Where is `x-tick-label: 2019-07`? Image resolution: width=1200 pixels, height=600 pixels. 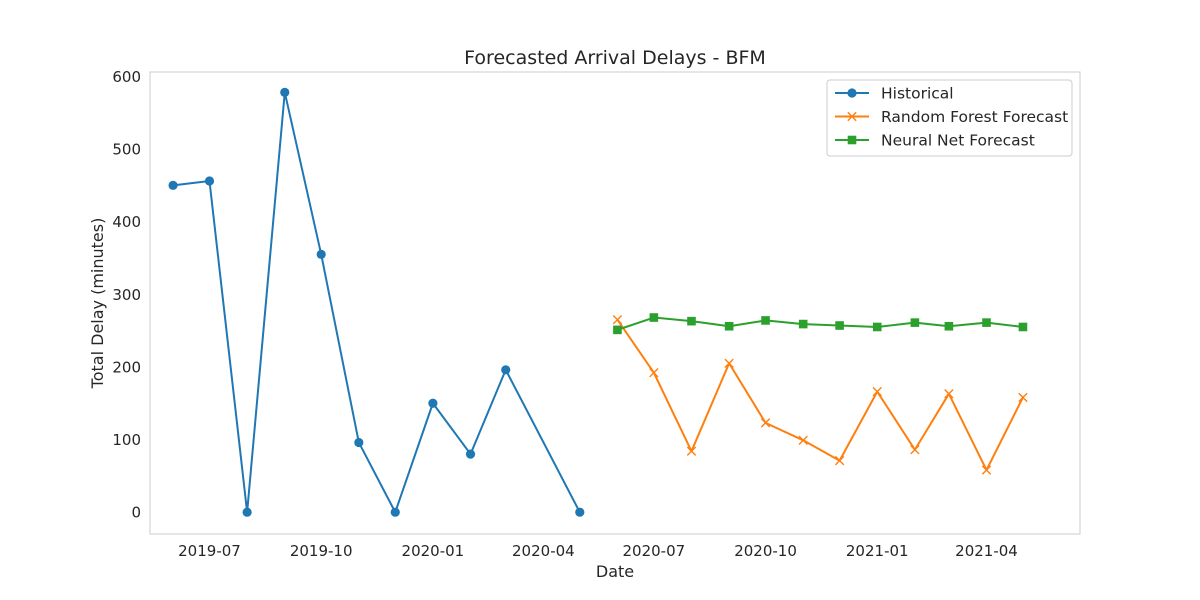 x-tick-label: 2019-07 is located at coordinates (209, 551).